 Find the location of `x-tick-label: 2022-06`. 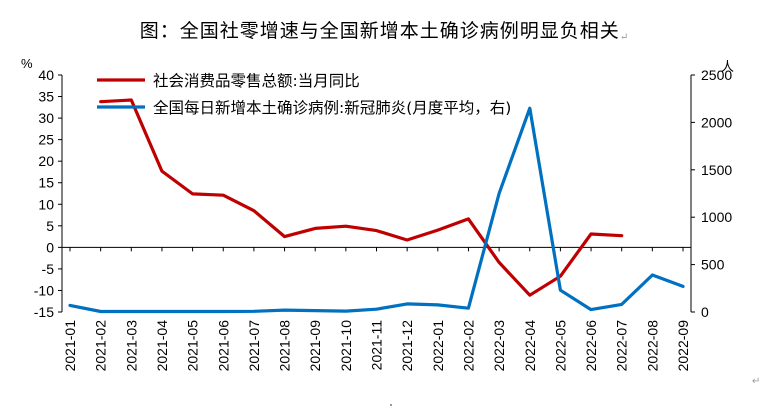

x-tick-label: 2022-06 is located at coordinates (591, 346).